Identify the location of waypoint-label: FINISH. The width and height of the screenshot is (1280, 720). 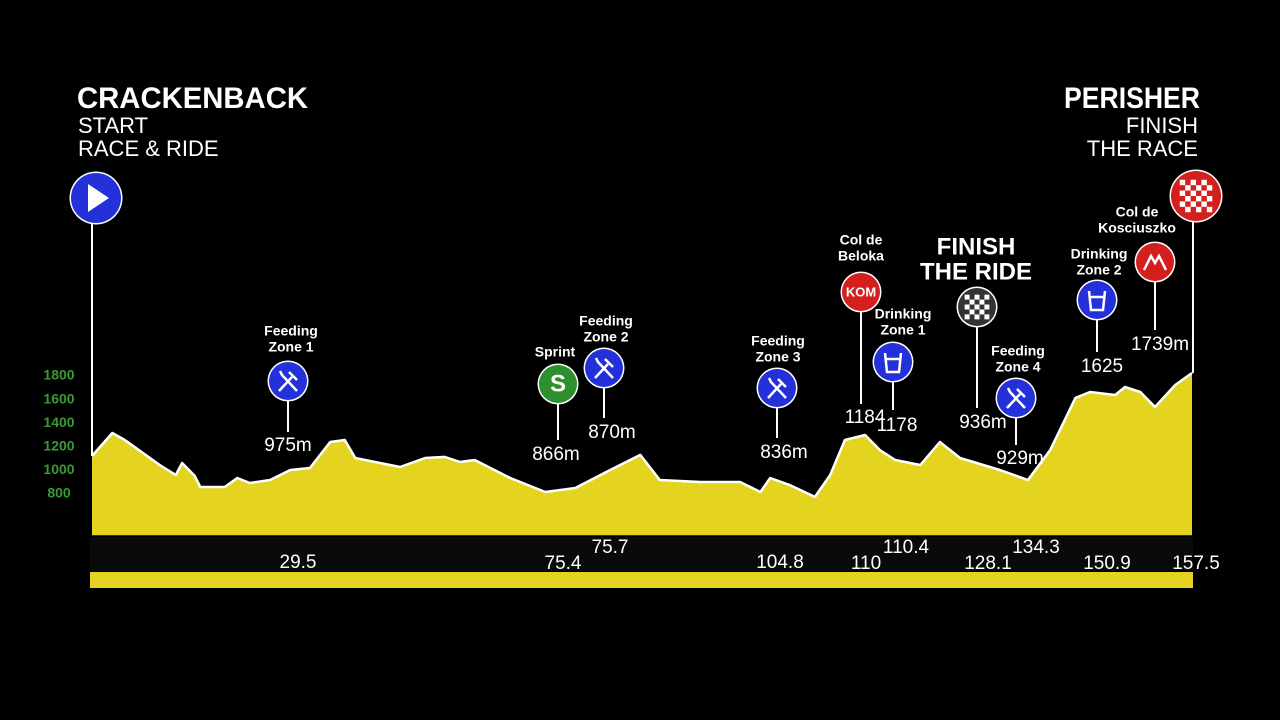
(976, 246).